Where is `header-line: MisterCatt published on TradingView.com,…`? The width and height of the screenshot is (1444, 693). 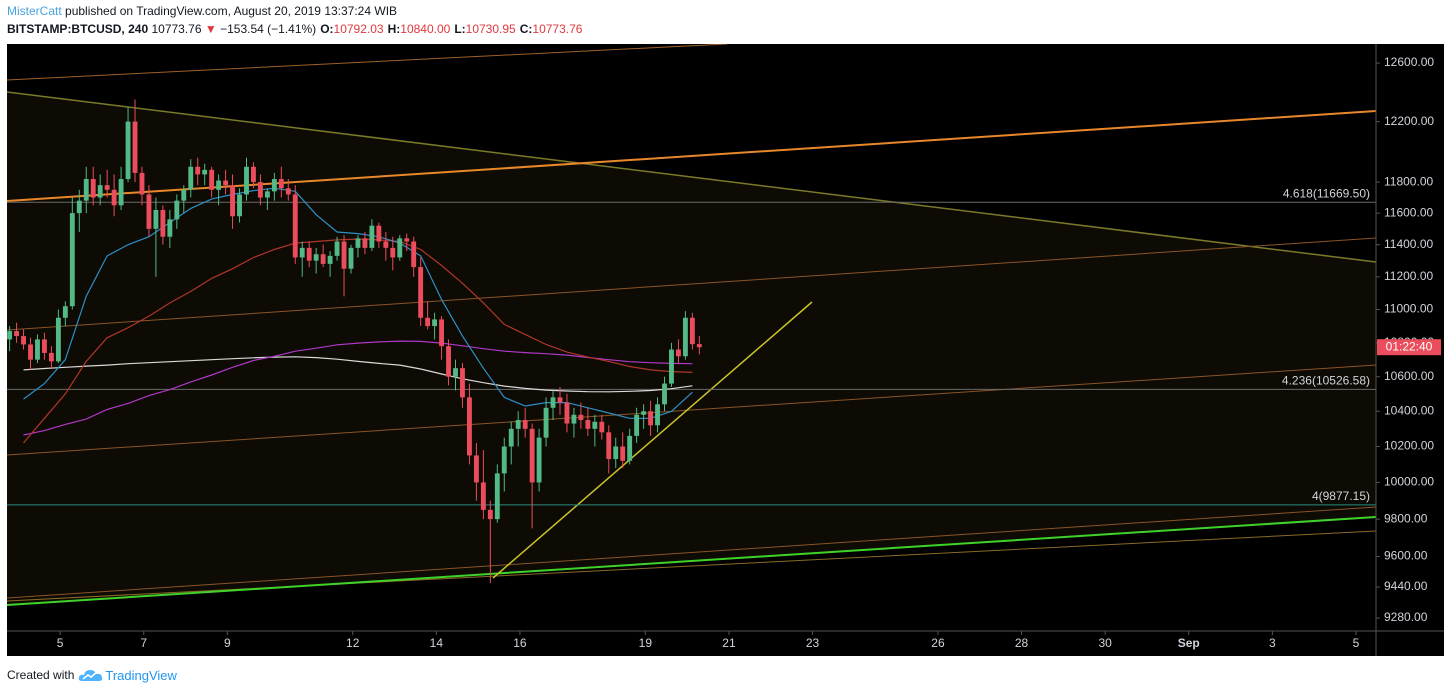
header-line: MisterCatt published on TradingView.com,… is located at coordinates (202, 11).